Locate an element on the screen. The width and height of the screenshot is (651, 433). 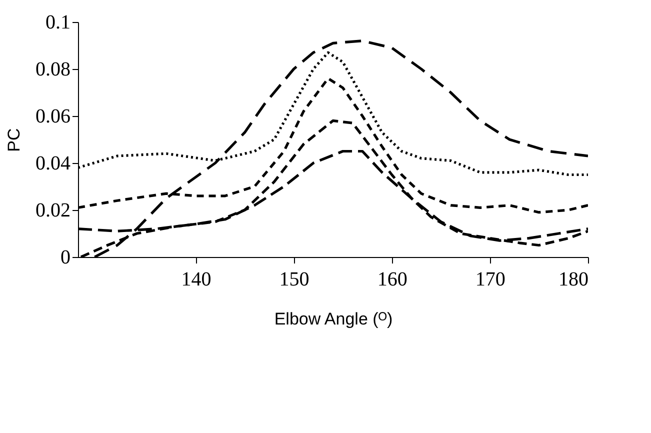
x-axis-title: Elbow Angle (ᴼ) is located at coordinates (333, 319).